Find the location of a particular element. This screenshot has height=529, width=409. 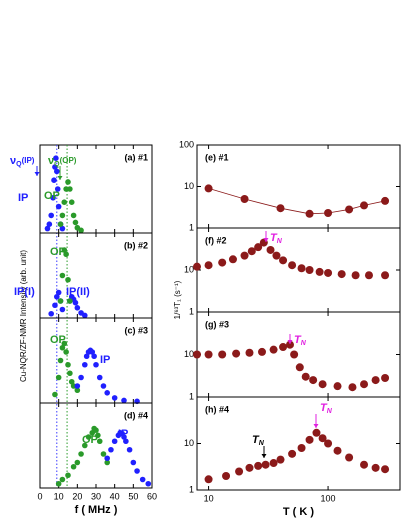

x-tick-label: 20 is located at coordinates (77, 496).